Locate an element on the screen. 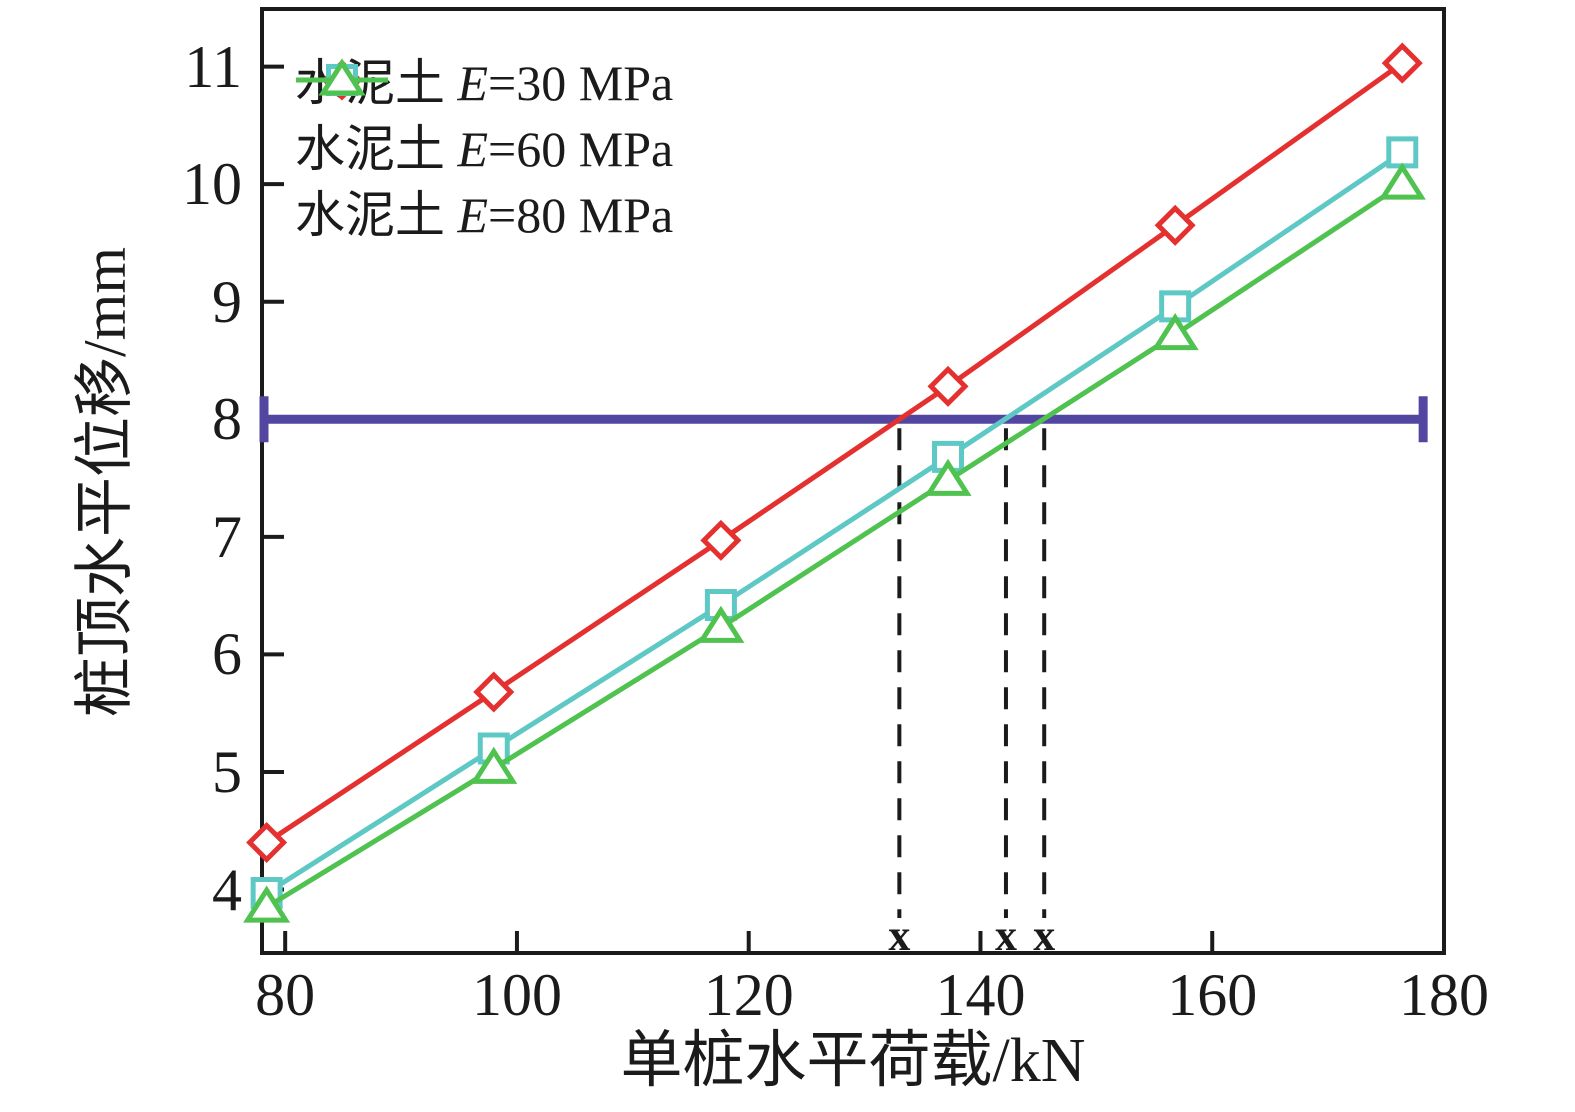 The height and width of the screenshot is (1112, 1575). x-tick-label: 100 is located at coordinates (516, 995).